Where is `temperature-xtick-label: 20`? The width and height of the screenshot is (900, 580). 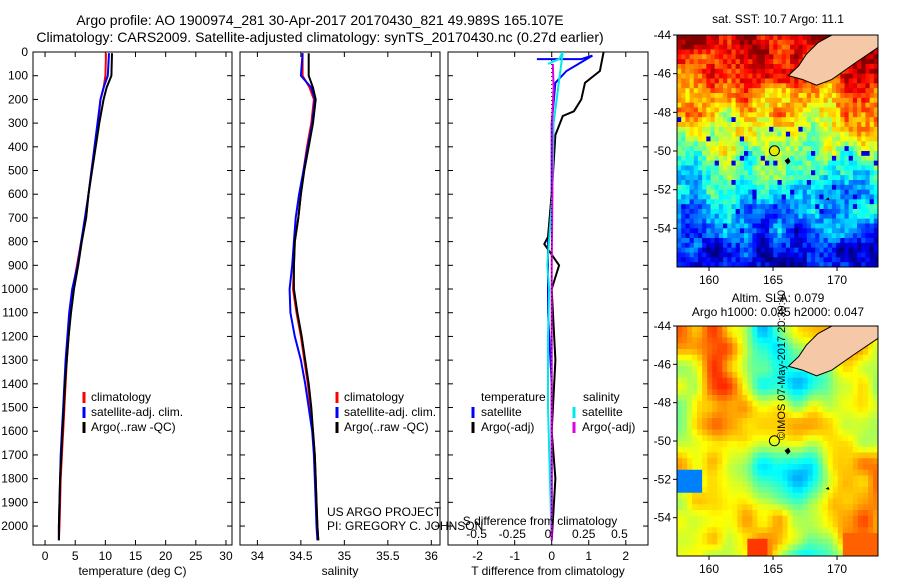 temperature-xtick-label: 20 is located at coordinates (166, 556).